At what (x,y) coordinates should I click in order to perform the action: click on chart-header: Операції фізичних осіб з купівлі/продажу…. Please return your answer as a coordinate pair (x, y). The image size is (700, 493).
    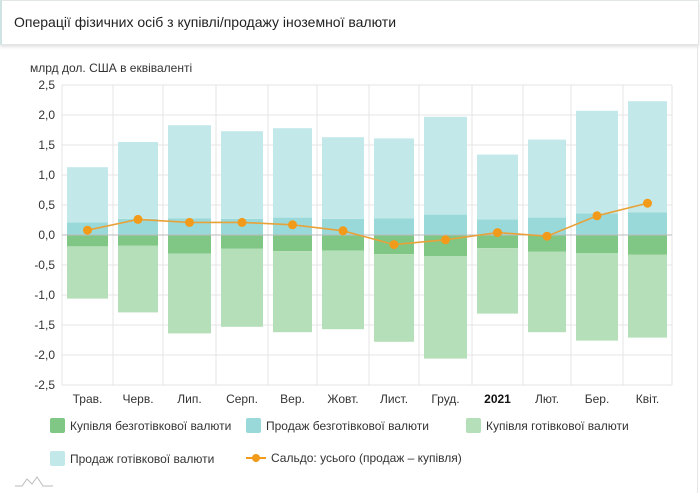
    Looking at the image, I should click on (349, 22).